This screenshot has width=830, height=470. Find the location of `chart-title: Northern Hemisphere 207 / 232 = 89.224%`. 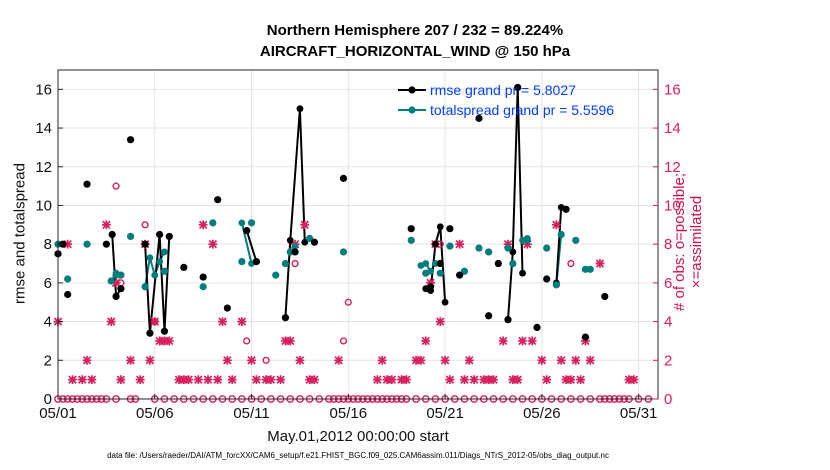

chart-title: Northern Hemisphere 207 / 232 = 89.224% is located at coordinates (415, 30).